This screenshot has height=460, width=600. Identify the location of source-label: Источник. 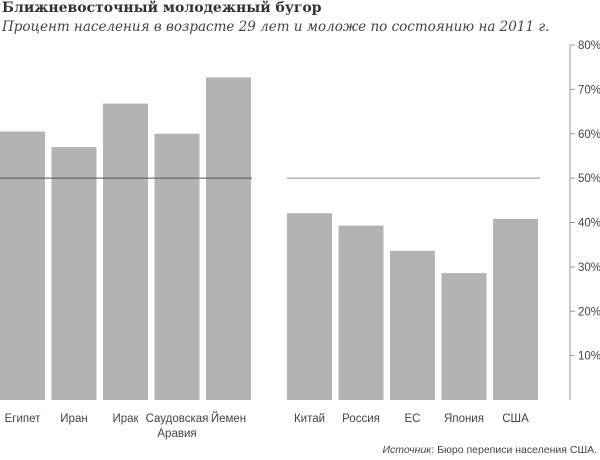
(407, 450).